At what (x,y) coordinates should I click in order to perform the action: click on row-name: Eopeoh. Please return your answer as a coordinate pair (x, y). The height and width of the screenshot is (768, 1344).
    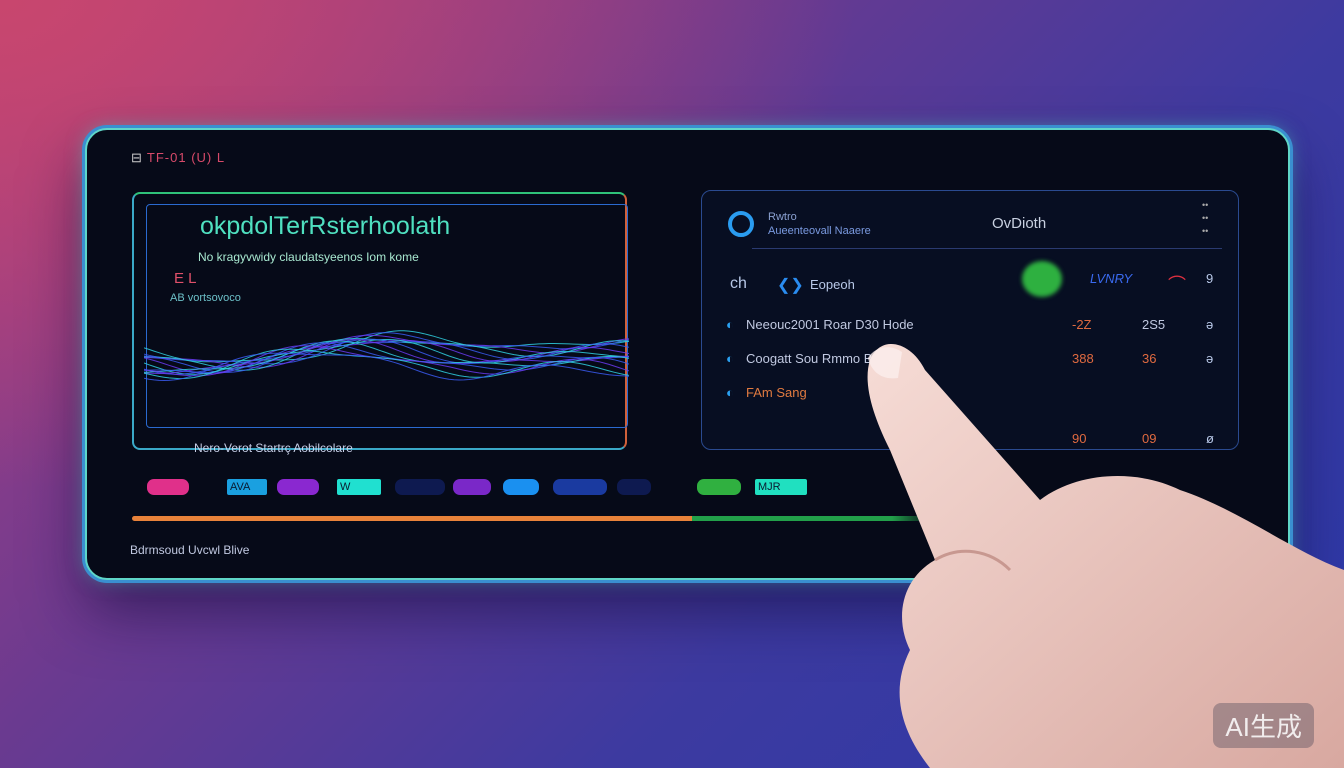
    Looking at the image, I should click on (832, 284).